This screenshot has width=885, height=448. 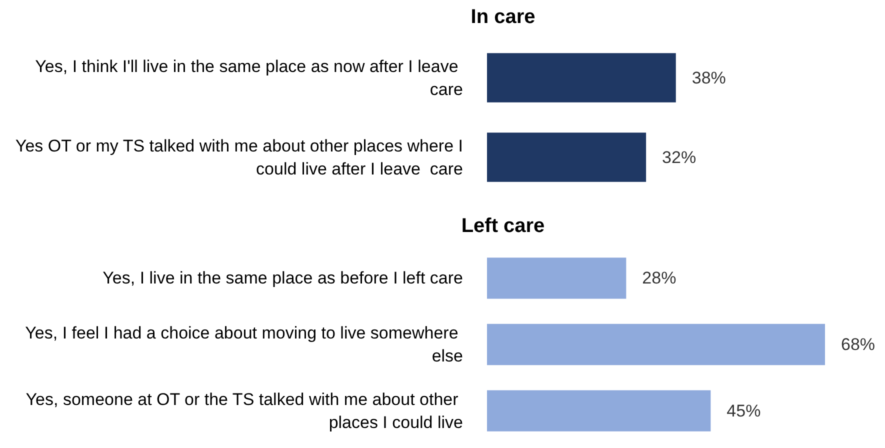 What do you see at coordinates (244, 411) in the screenshot?
I see `y-tick-label: Yes, someone at OT or the TS talked with me about other places I could live` at bounding box center [244, 411].